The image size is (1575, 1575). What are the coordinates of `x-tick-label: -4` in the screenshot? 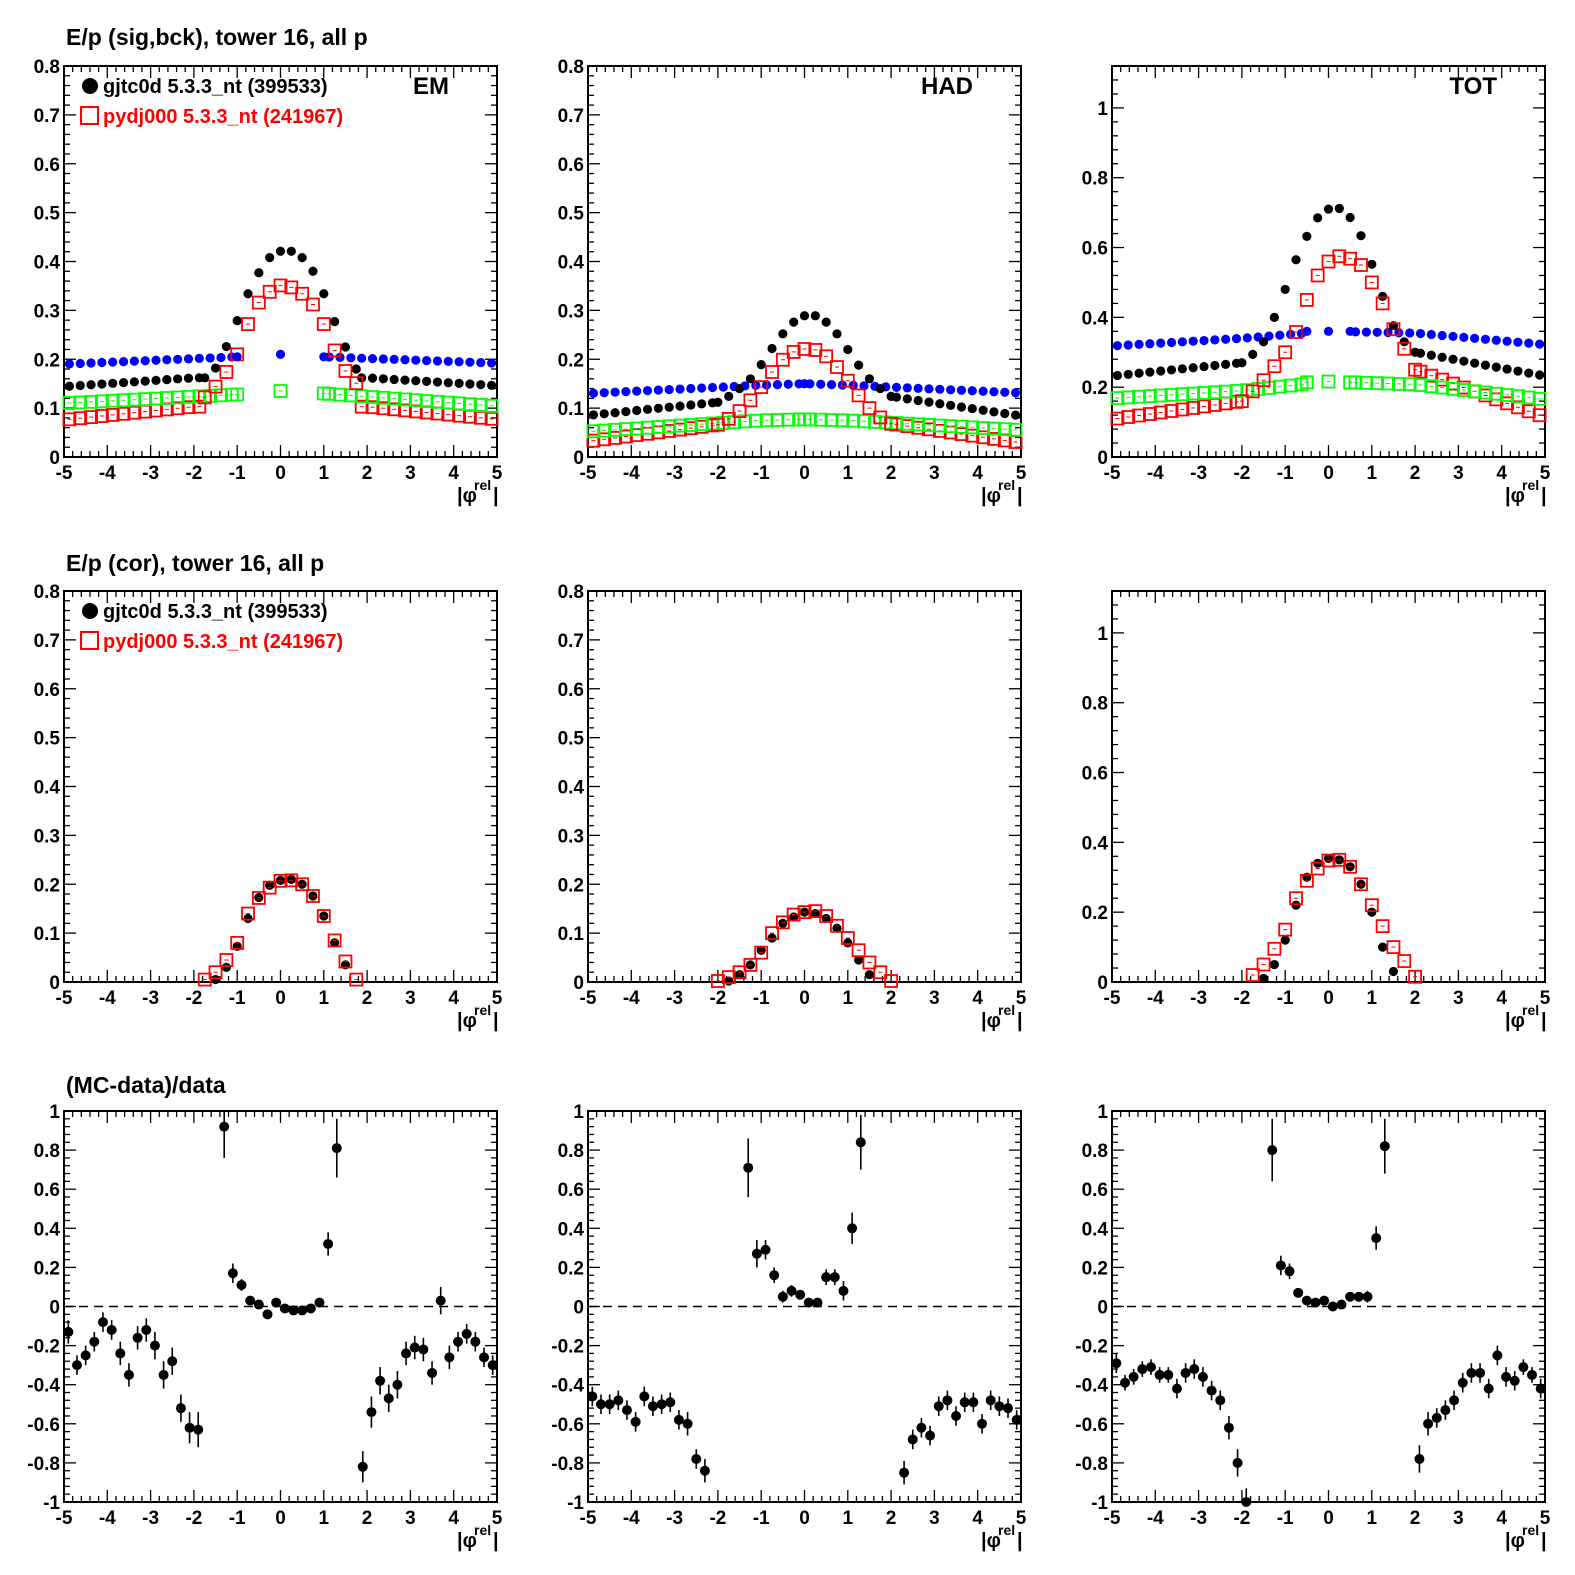 It's located at (107, 1518).